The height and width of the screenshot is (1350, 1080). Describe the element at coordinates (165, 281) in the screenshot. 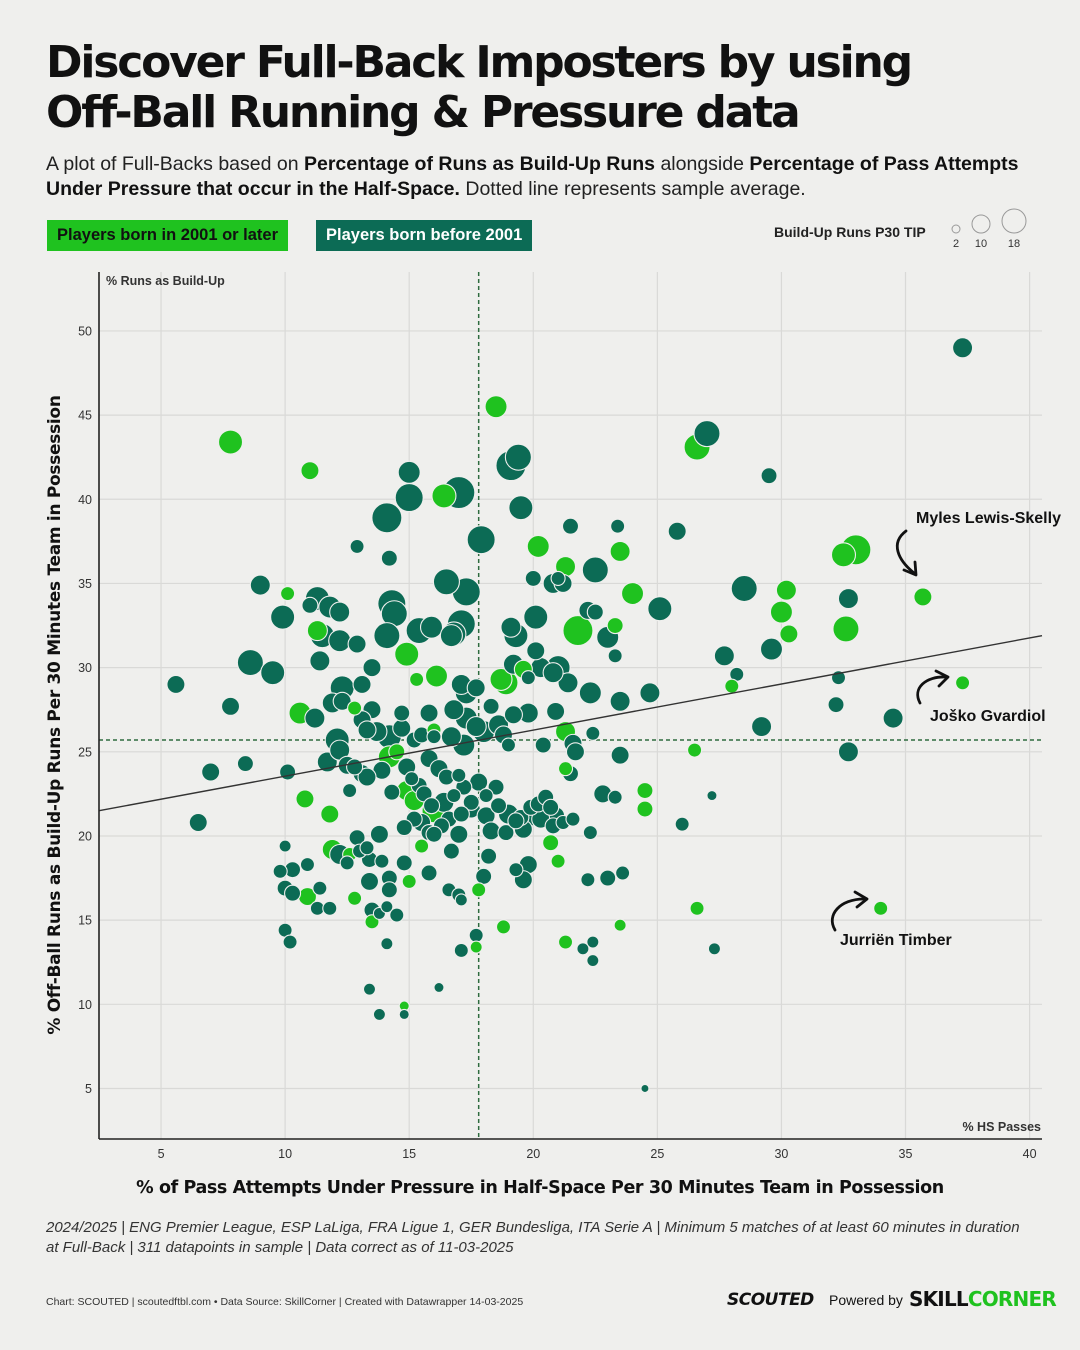

I see `y-corner-label: % Runs as Build-Up` at that location.